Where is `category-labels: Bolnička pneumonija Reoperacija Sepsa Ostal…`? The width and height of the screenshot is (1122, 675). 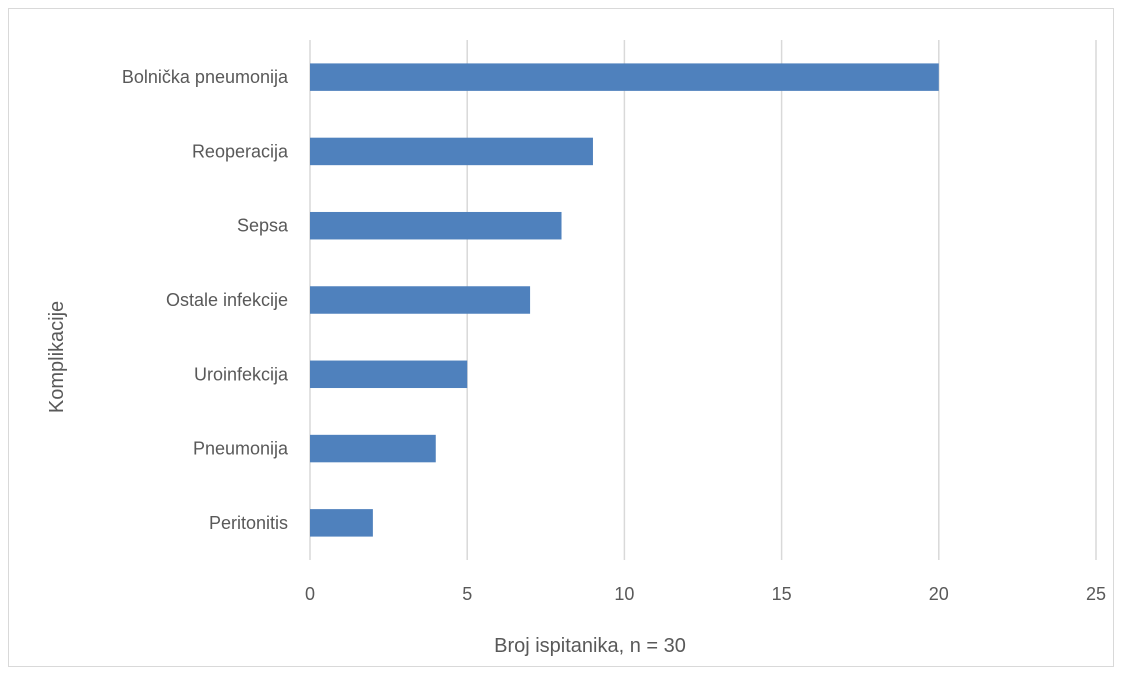 category-labels: Bolnička pneumonija Reoperacija Sepsa Ostal… is located at coordinates (205, 300).